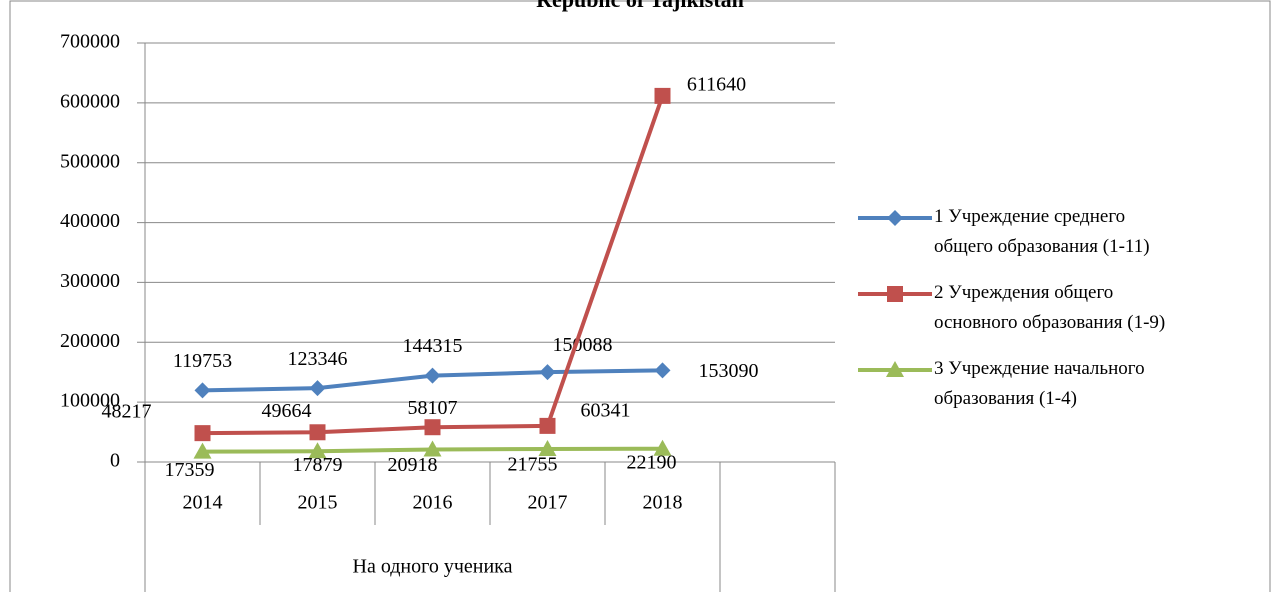 This screenshot has height=592, width=1271. I want to click on x-tick-label: 2015, so click(318, 503).